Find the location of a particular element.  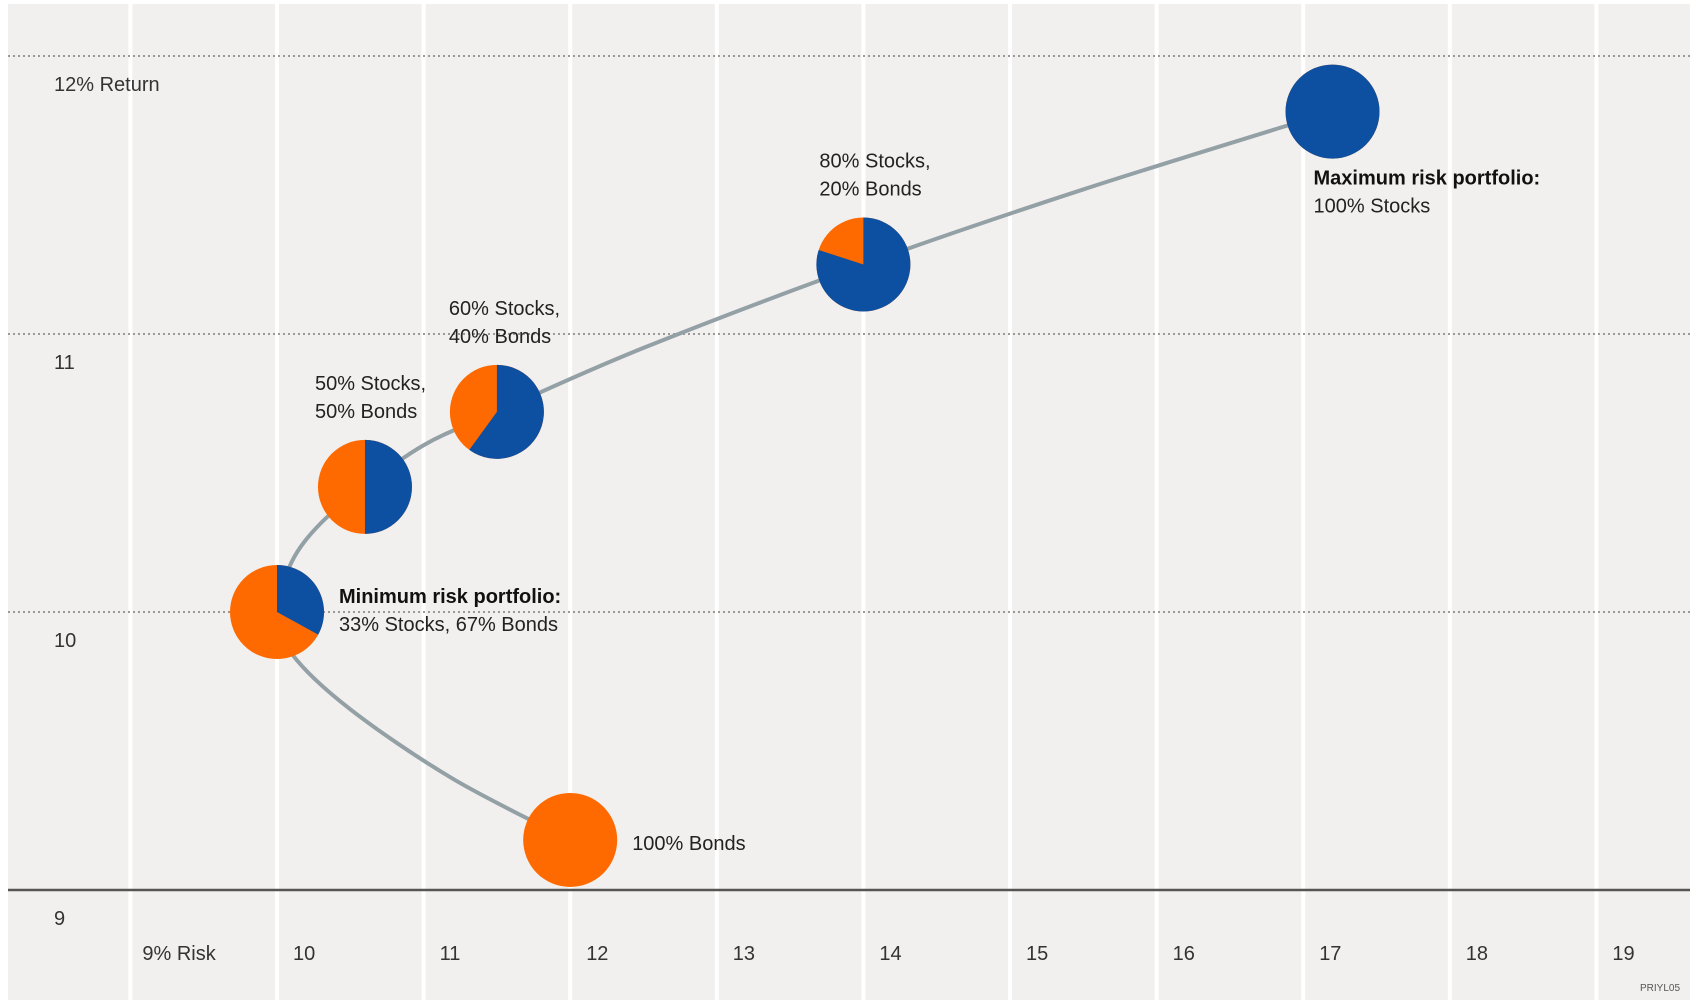

x-tick-label: 17 is located at coordinates (1330, 954).